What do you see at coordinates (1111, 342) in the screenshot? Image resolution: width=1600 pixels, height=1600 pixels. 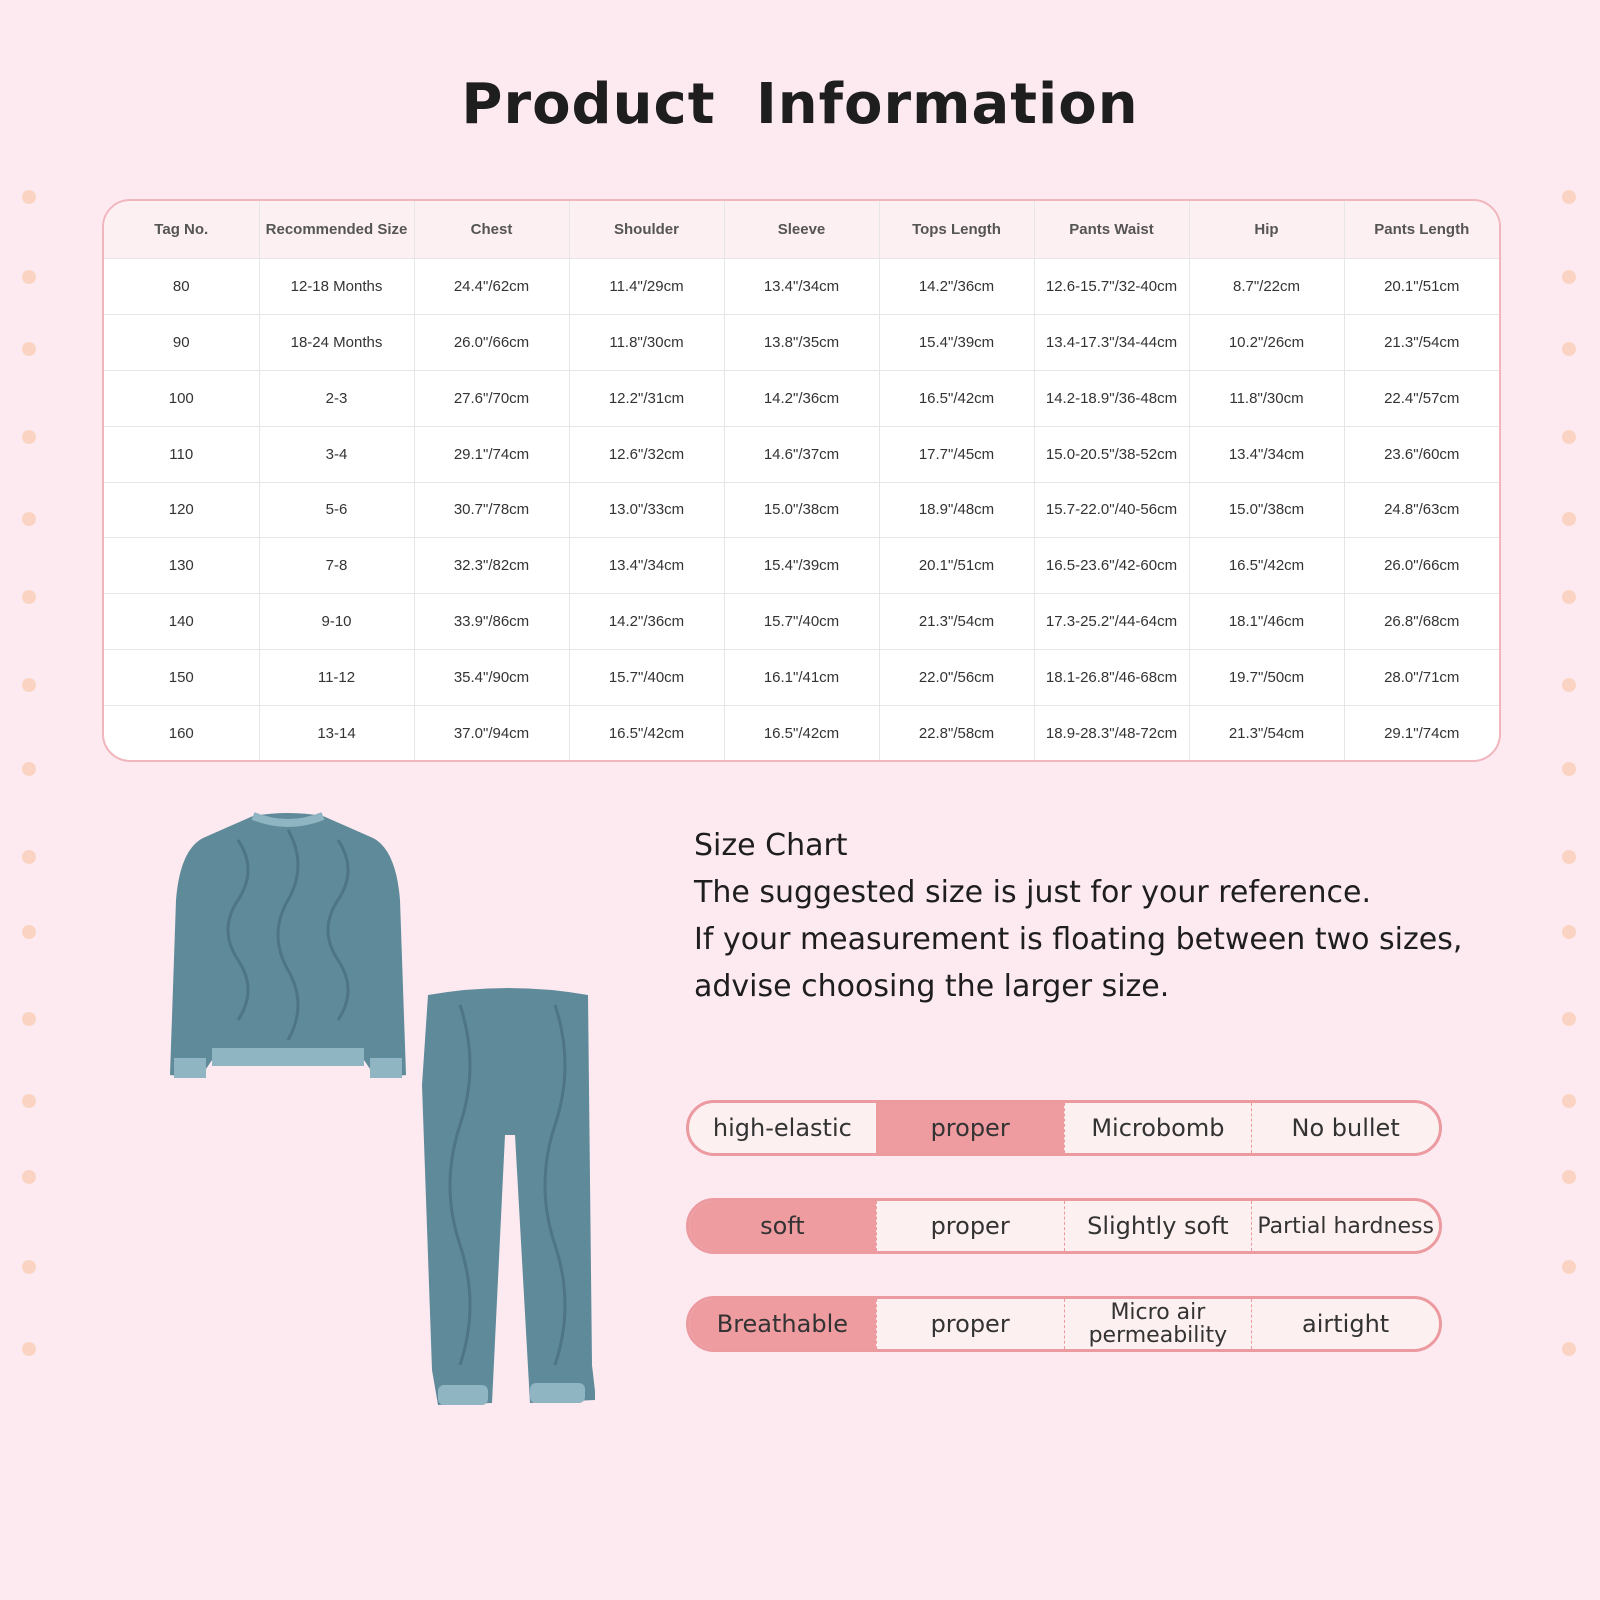 I see `table-cell: 13.4-17.3"/34-44cm` at bounding box center [1111, 342].